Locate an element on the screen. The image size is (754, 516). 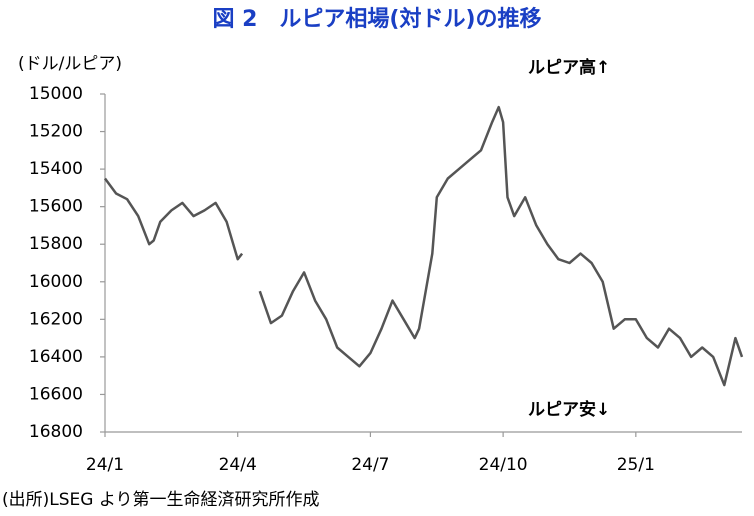
y-tick-label: 15400 is located at coordinates (56, 169).